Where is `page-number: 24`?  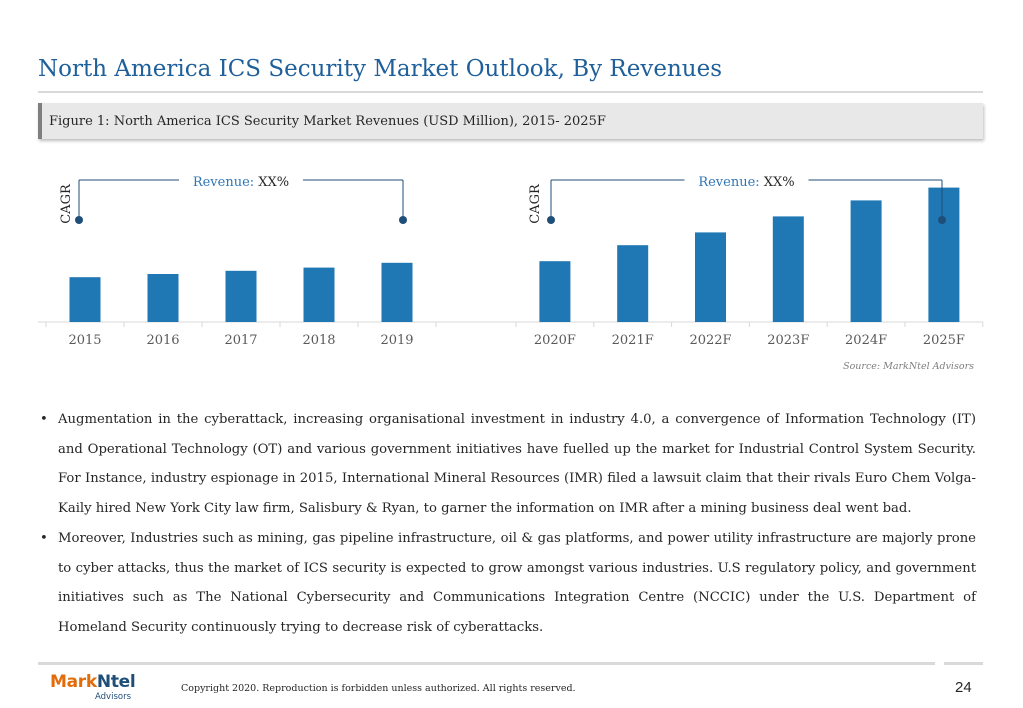
page-number: 24 is located at coordinates (963, 687).